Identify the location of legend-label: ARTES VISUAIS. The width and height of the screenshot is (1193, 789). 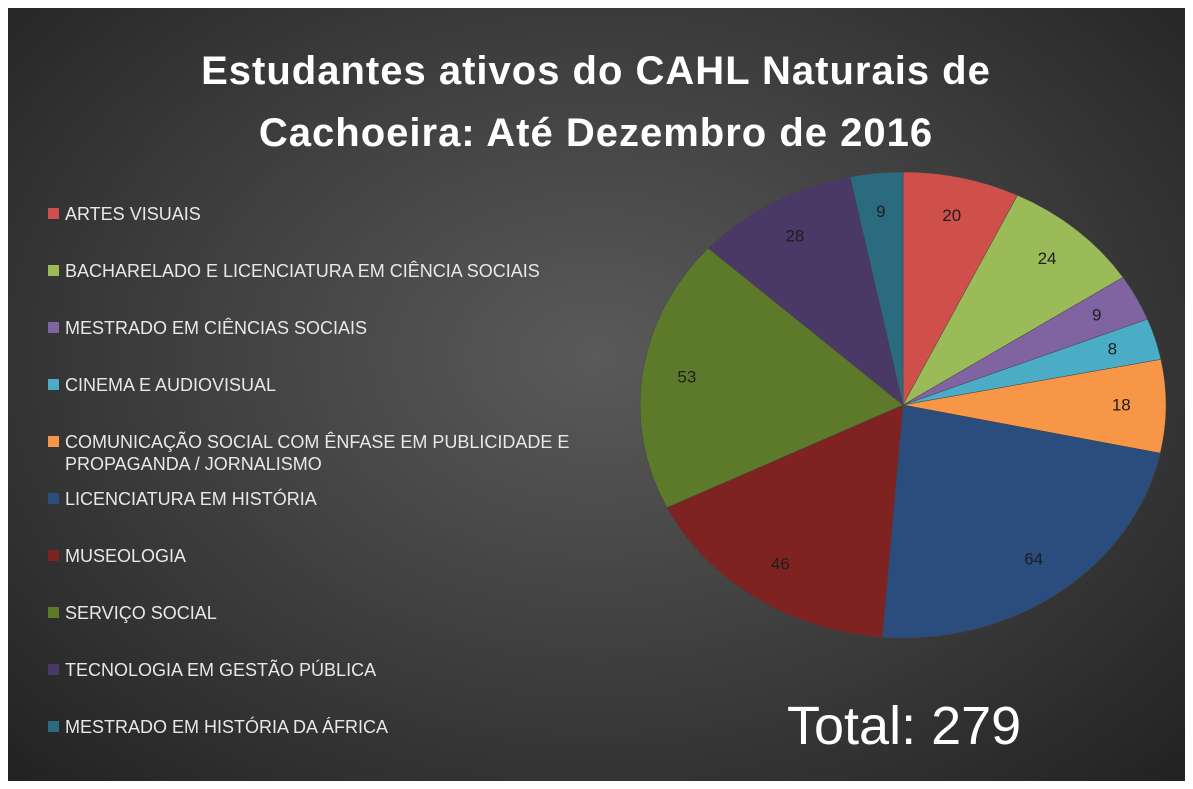
(133, 214).